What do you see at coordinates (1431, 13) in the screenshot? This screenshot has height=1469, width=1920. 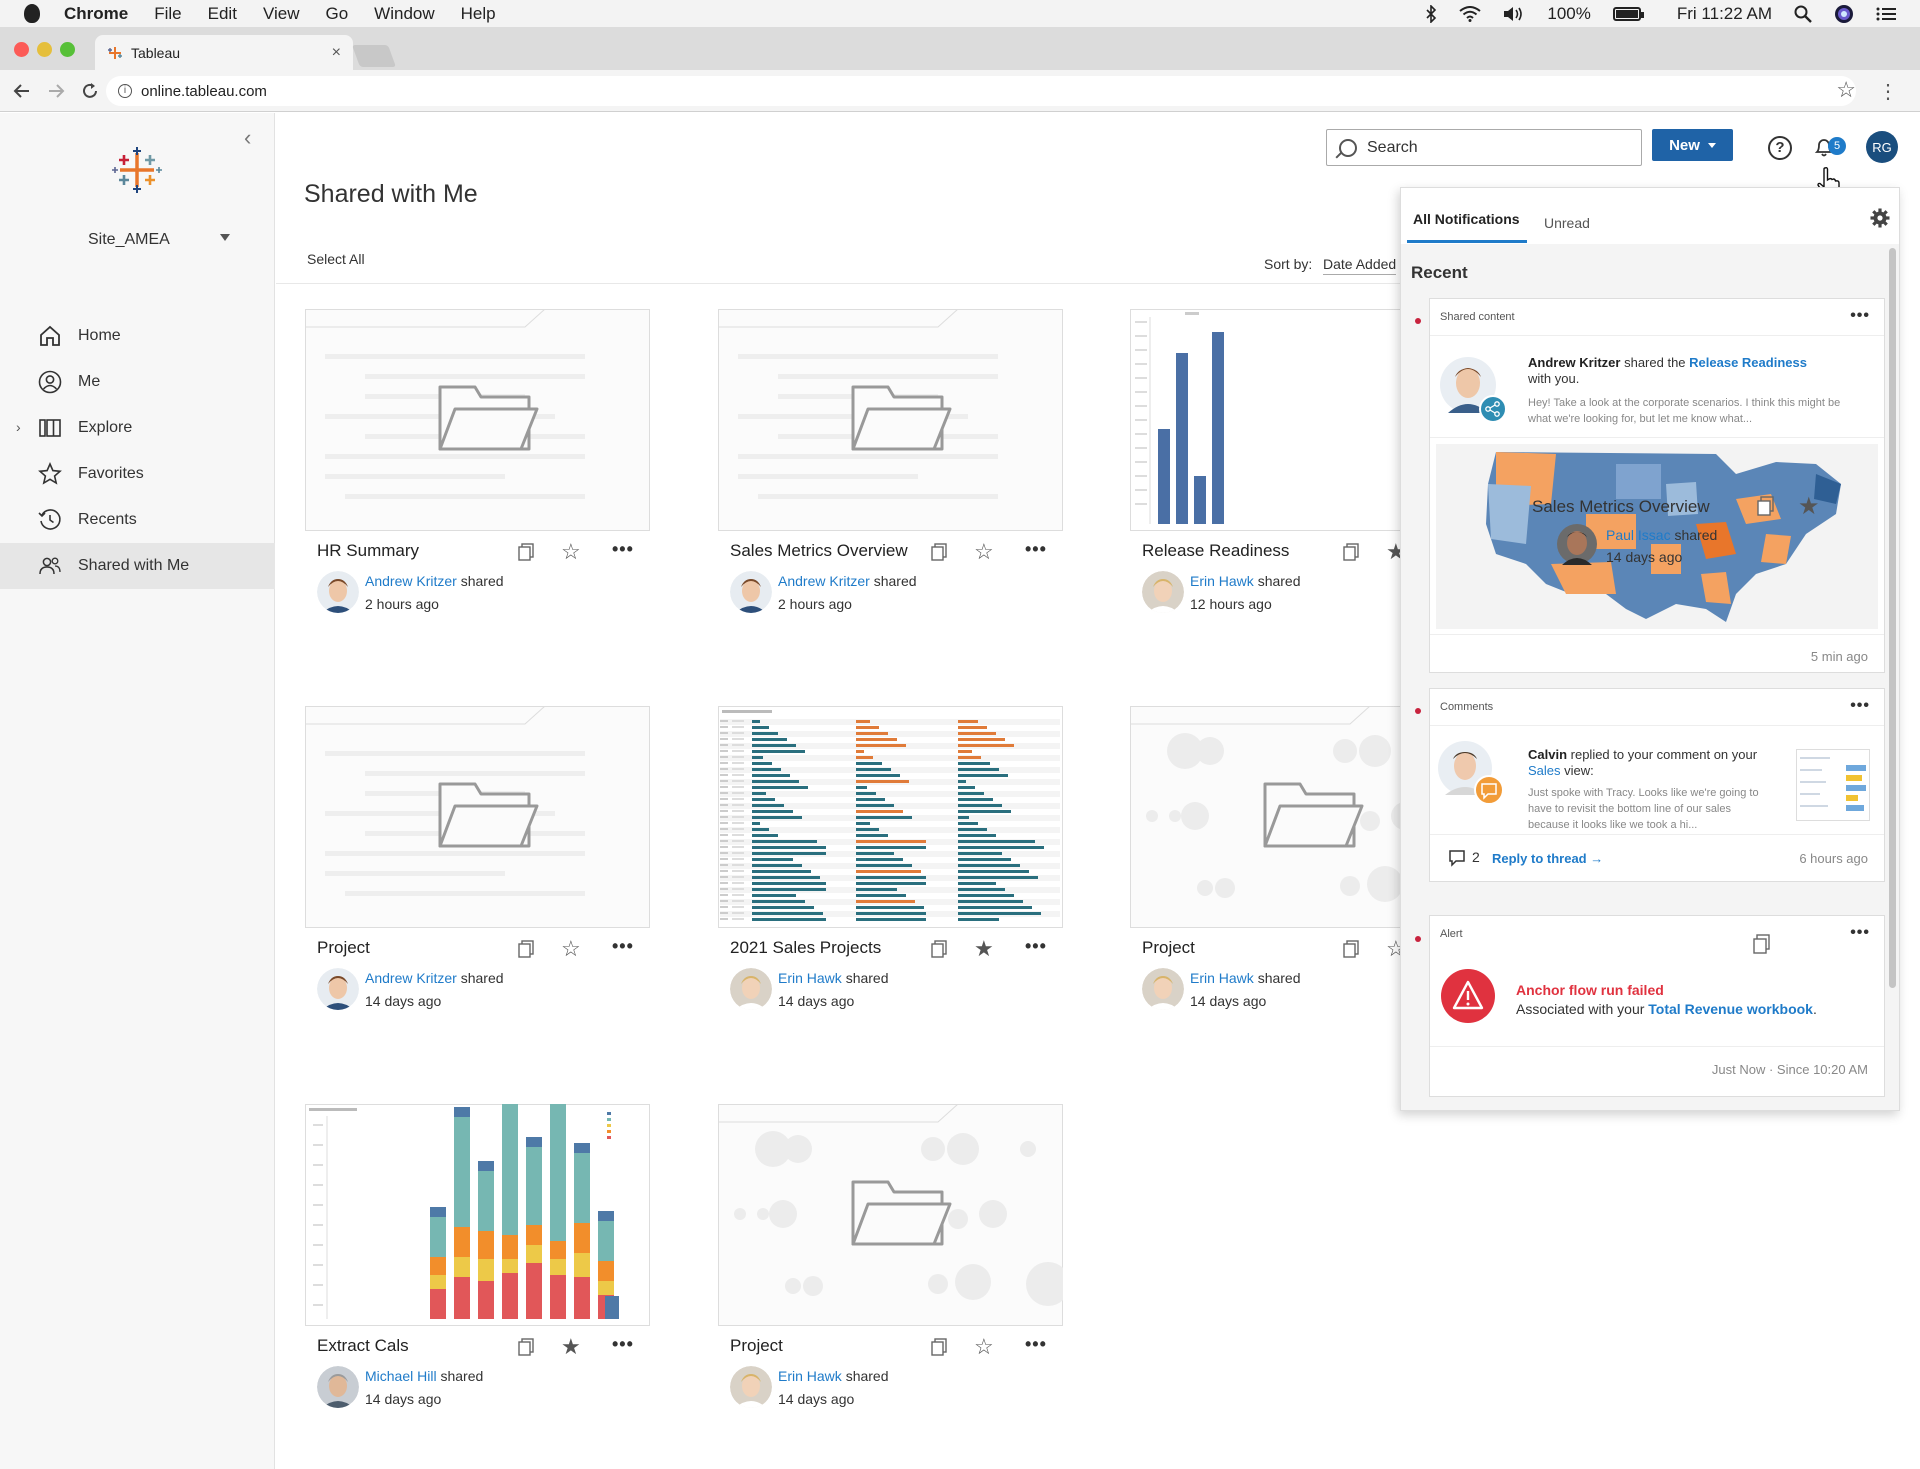 I see `bluetooth-icon` at bounding box center [1431, 13].